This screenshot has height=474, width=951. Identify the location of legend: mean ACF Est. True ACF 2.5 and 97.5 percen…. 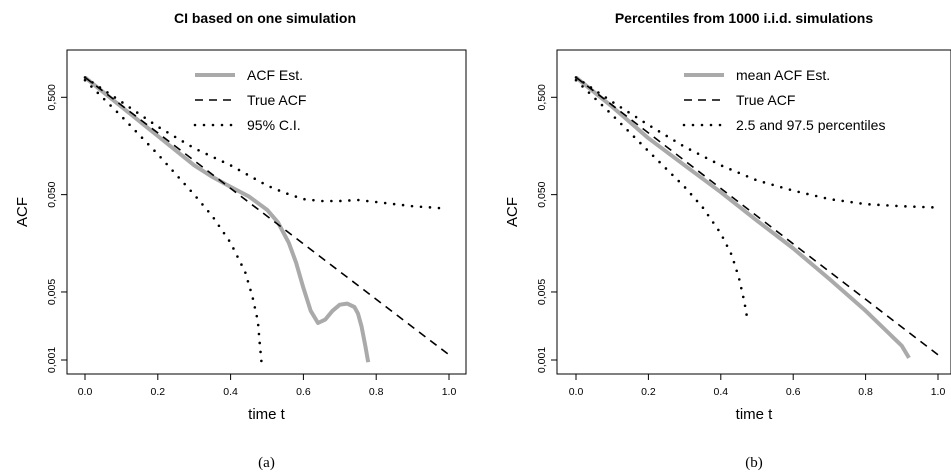
(783, 100).